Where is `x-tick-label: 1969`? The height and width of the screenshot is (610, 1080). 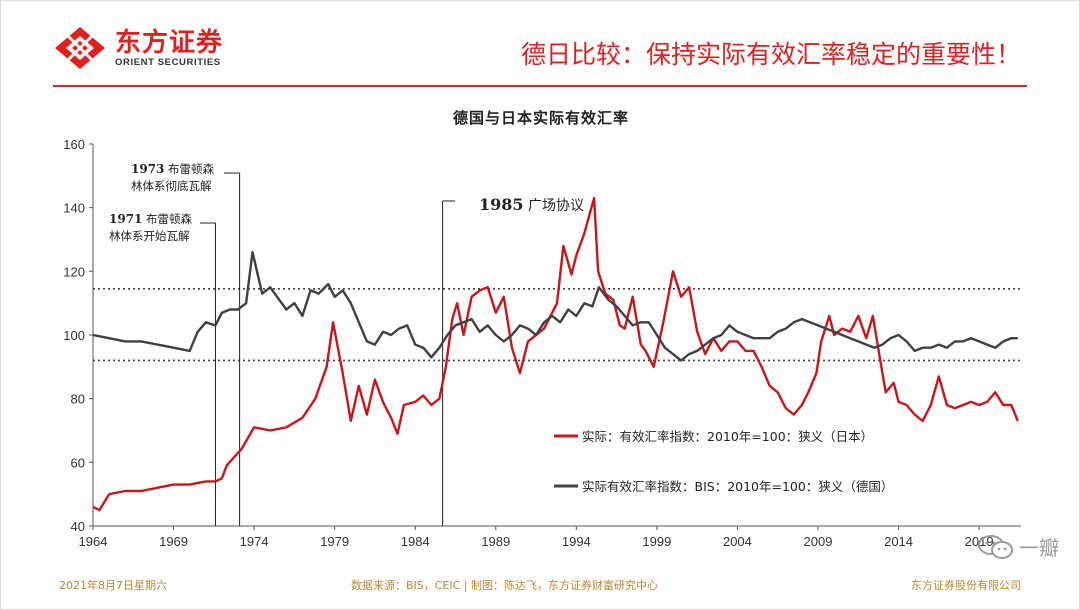 x-tick-label: 1969 is located at coordinates (173, 541).